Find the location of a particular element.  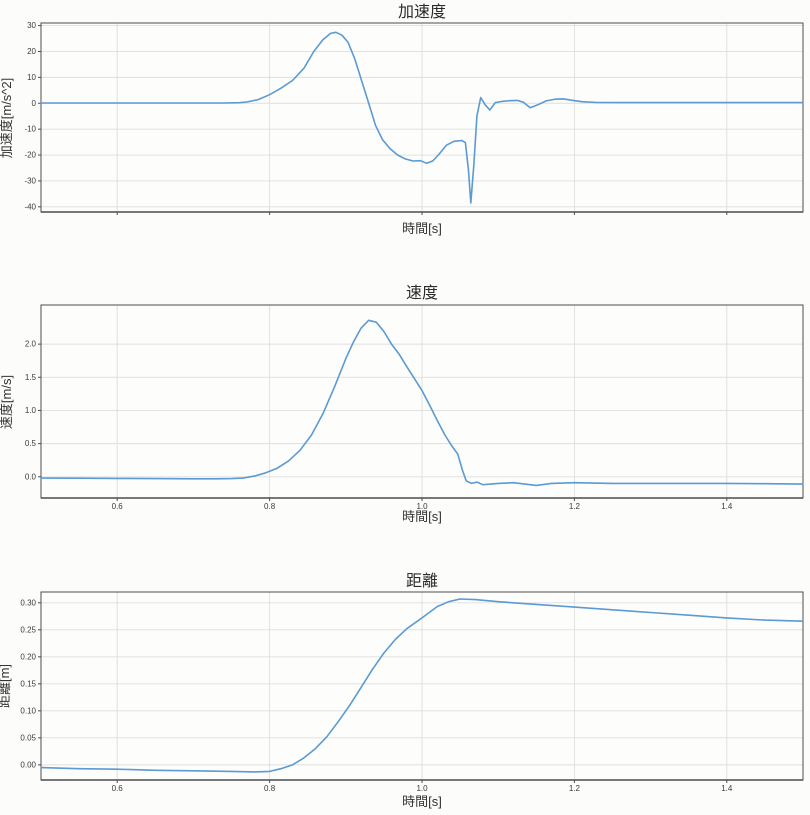

chart-title: 加速度 is located at coordinates (422, 12).